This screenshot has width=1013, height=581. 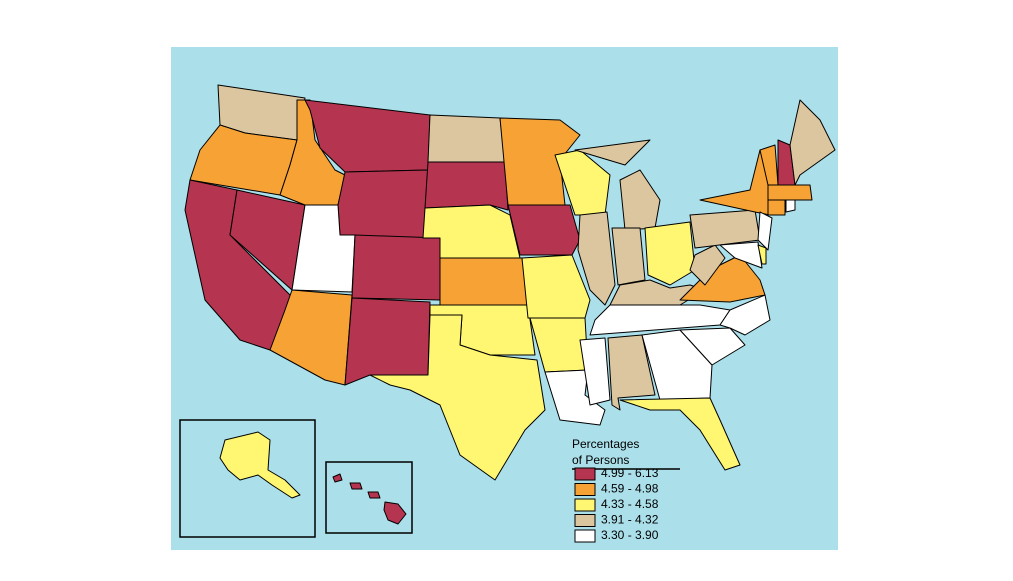 I want to click on legend-title: of Persons, so click(x=600, y=460).